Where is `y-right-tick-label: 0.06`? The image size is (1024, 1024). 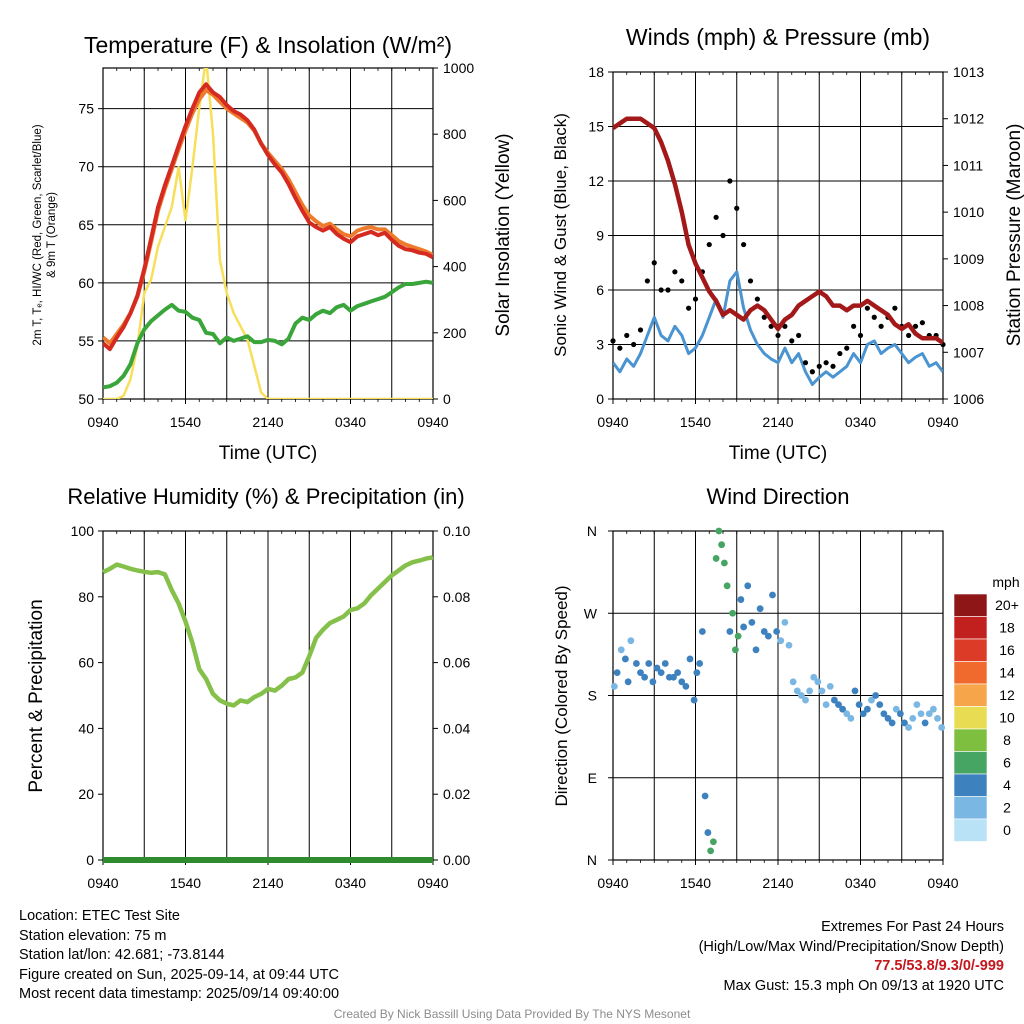
y-right-tick-label: 0.06 is located at coordinates (456, 663).